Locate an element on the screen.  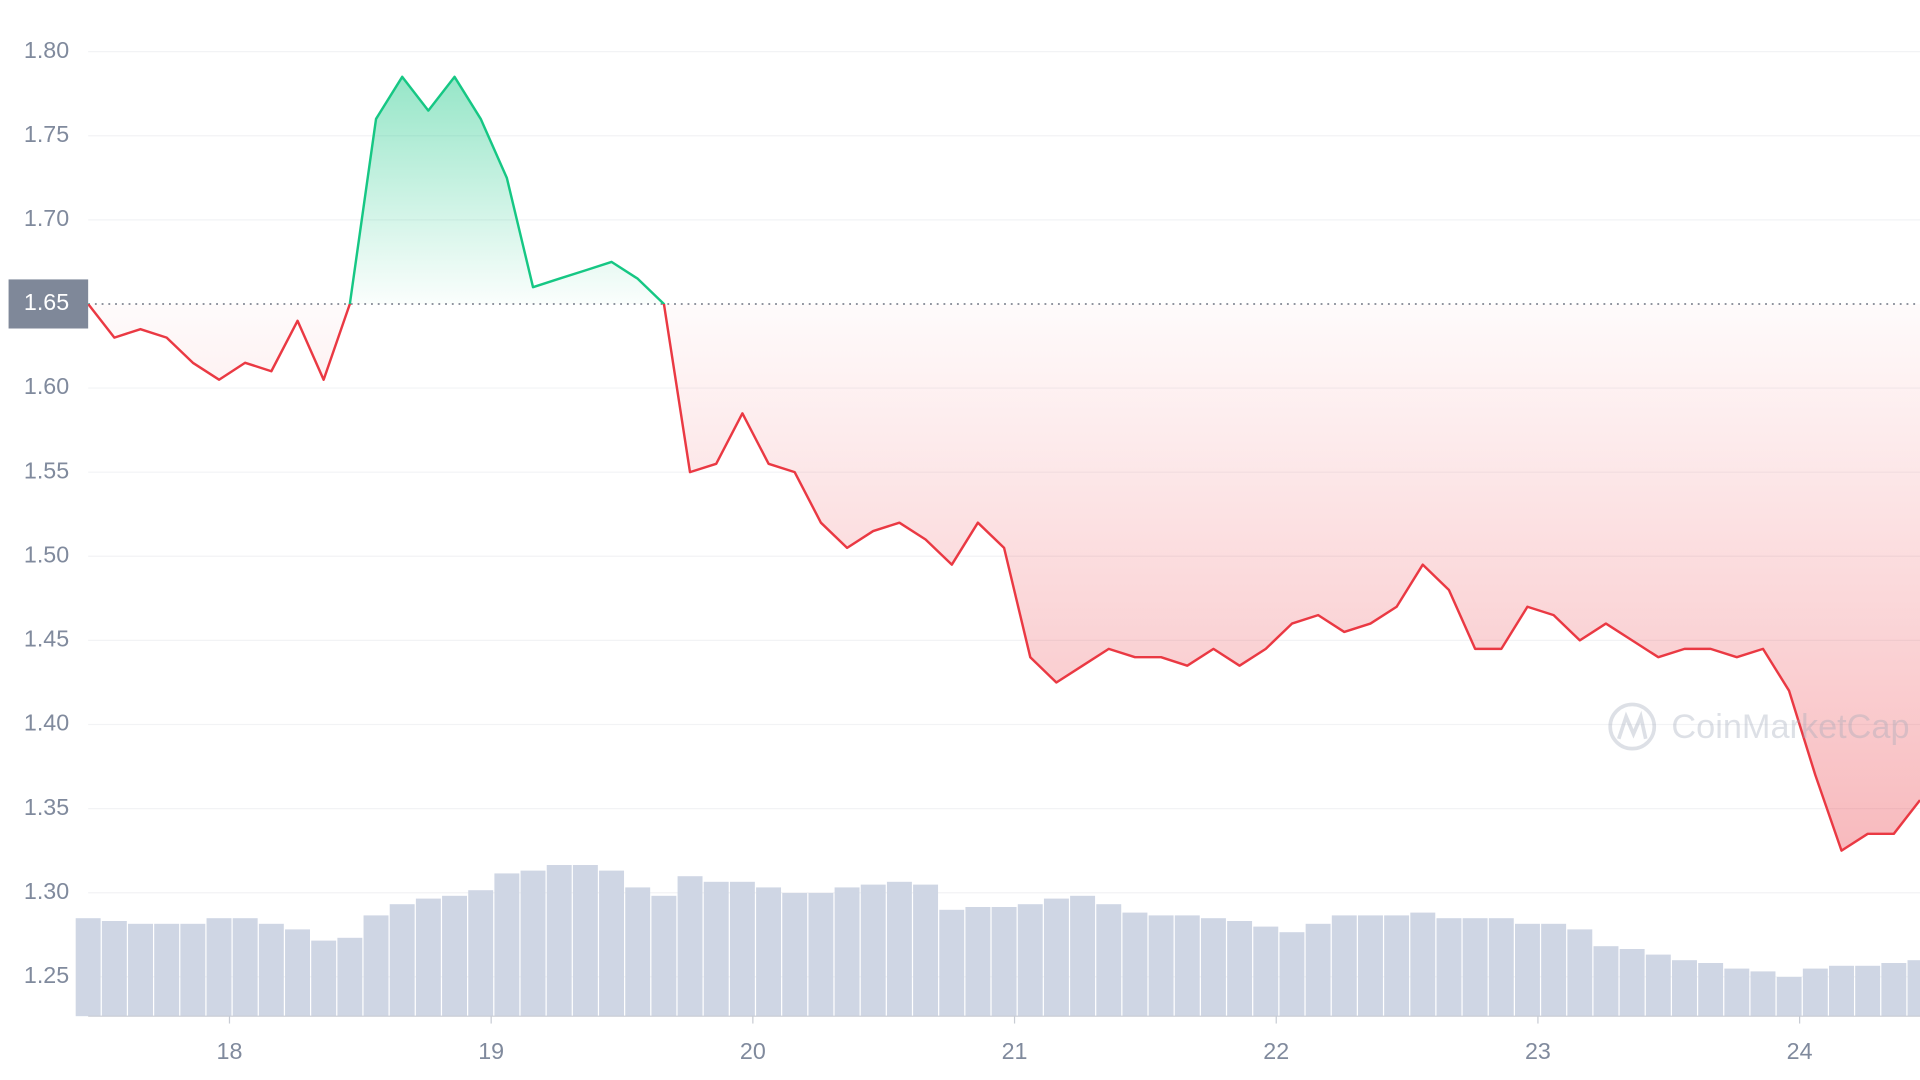
baseline-label: 1.65 is located at coordinates (46, 302).